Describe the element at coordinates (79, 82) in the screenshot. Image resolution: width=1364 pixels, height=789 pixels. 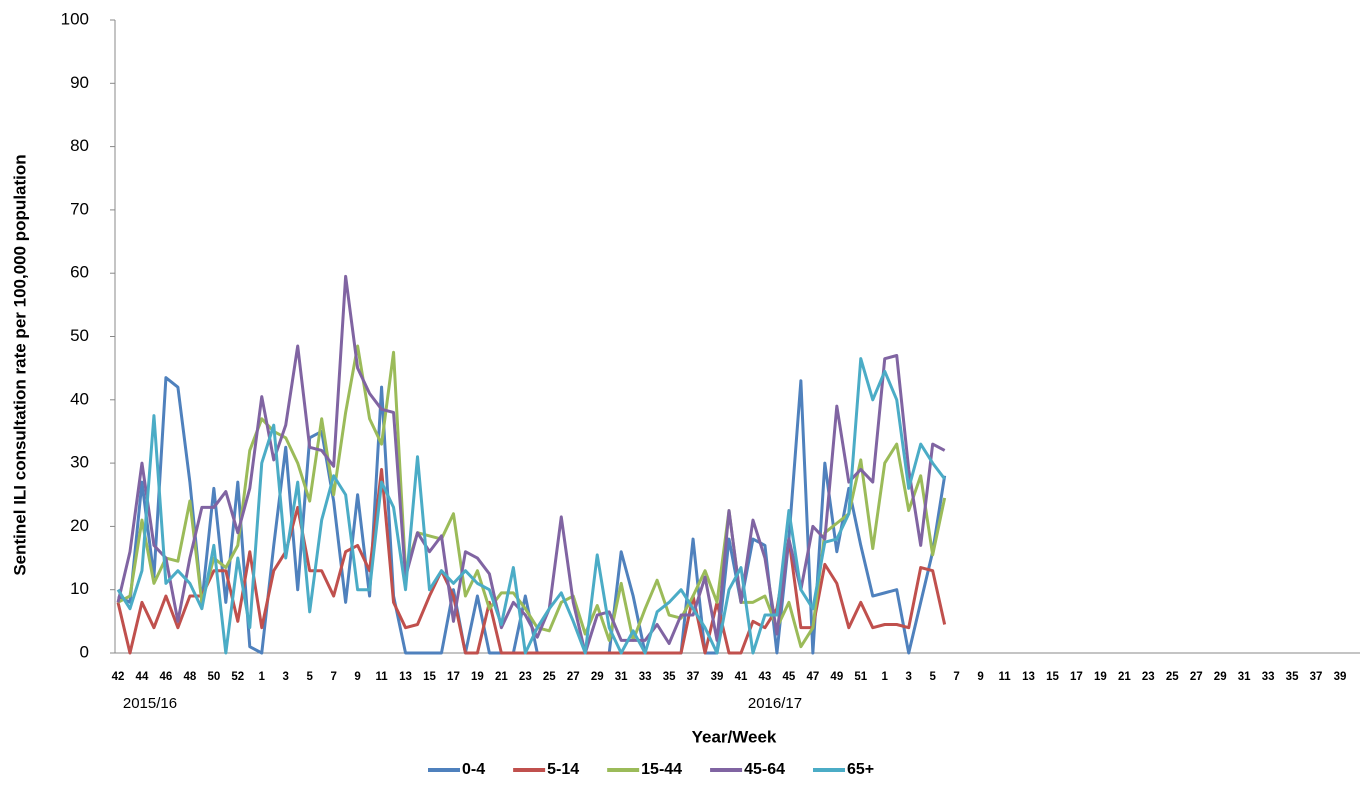
I see `y-tick-label: 90` at that location.